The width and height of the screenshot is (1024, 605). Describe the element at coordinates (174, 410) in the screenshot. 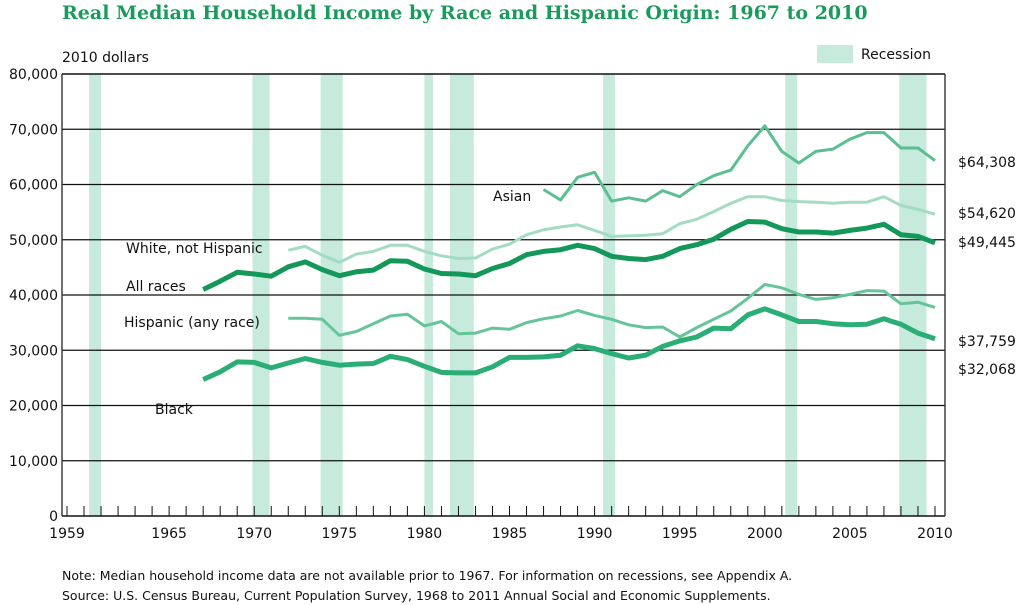

I see `series-label-black: Black` at that location.